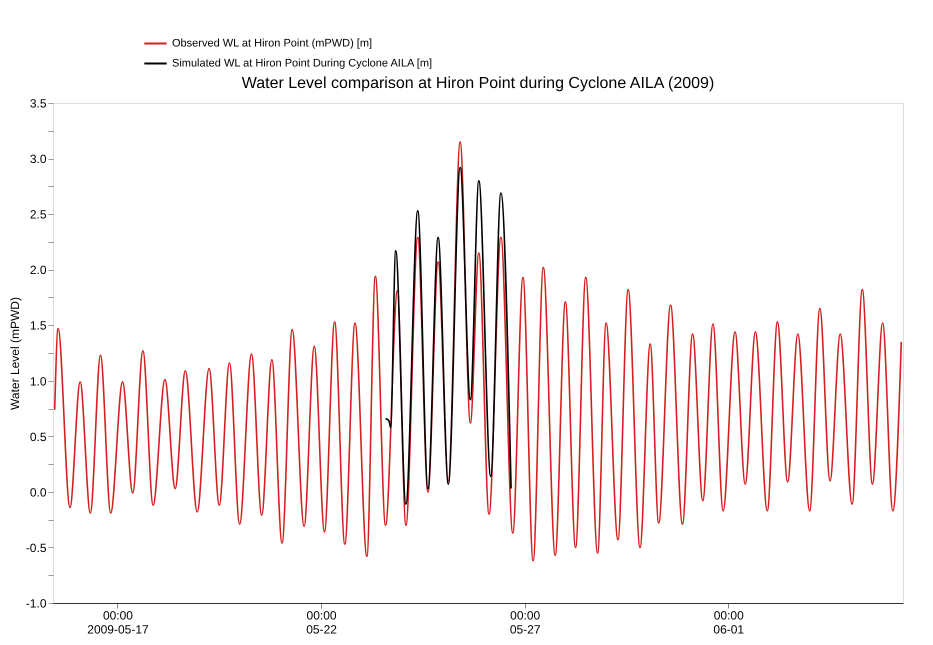 The width and height of the screenshot is (933, 645). Describe the element at coordinates (15, 353) in the screenshot. I see `y-axis-title: Water Level (mPWD)` at that location.